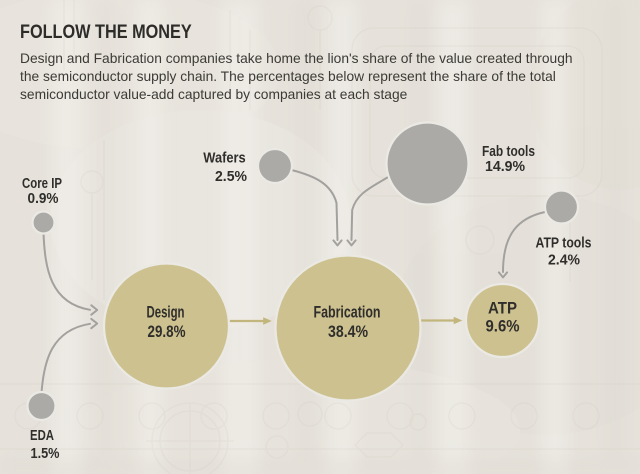 The image size is (640, 474). Describe the element at coordinates (231, 177) in the screenshot. I see `svg-text: 2.5%` at that location.